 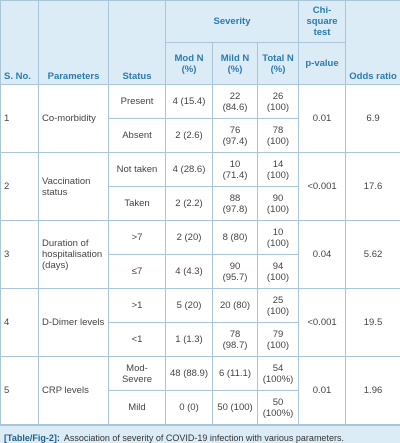 I want to click on table-cell: D-Dimer levels, so click(x=73, y=322).